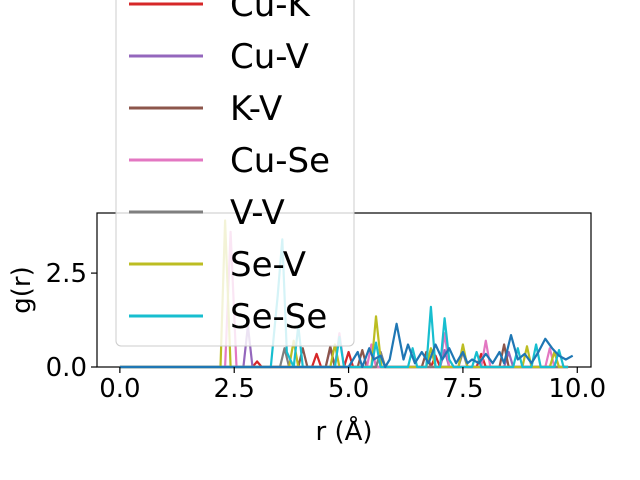 The image size is (640, 480). Describe the element at coordinates (462, 389) in the screenshot. I see `x-tick-label: 7.5` at that location.